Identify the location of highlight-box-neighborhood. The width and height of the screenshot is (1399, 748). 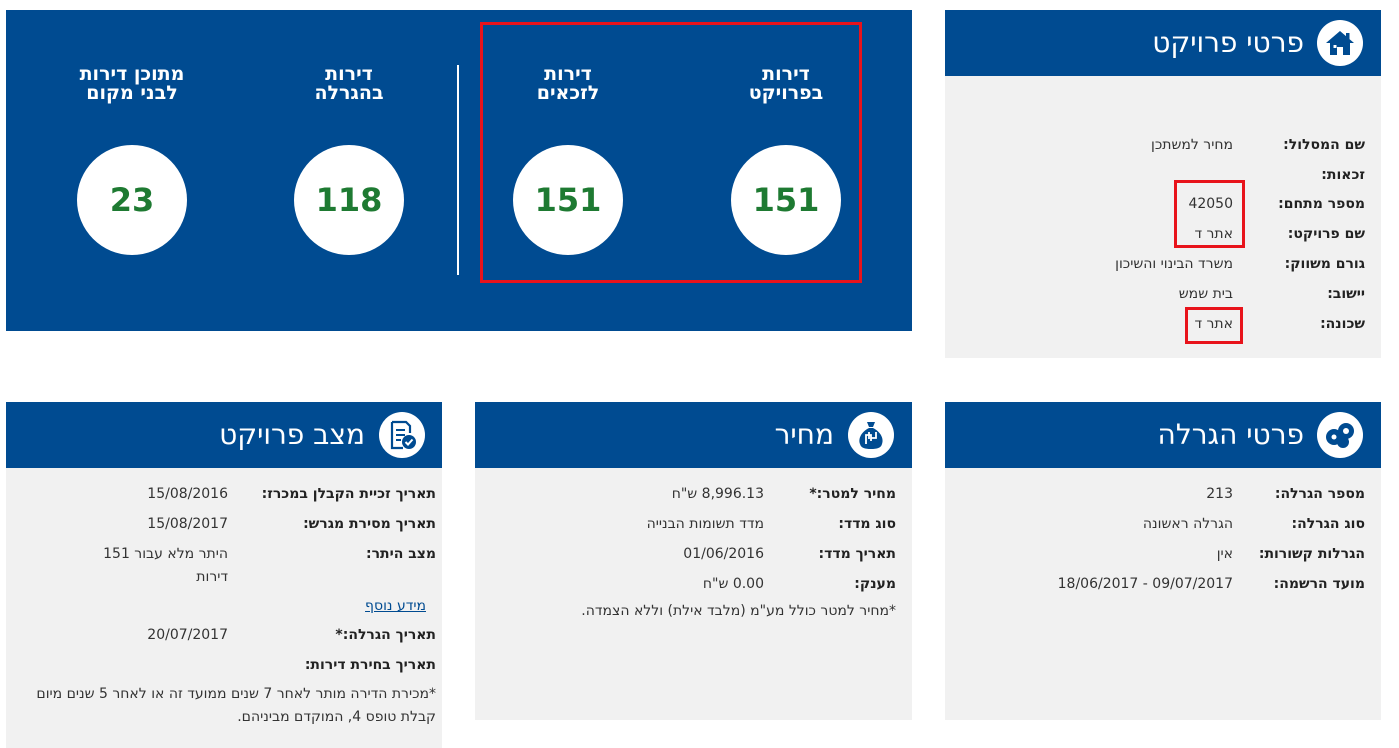
(1214, 325).